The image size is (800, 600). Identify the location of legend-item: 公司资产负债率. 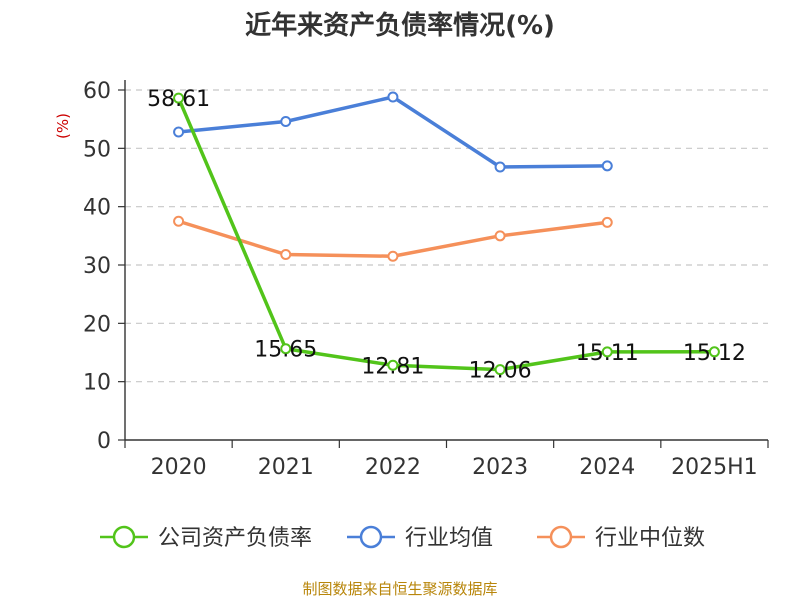
(206, 538).